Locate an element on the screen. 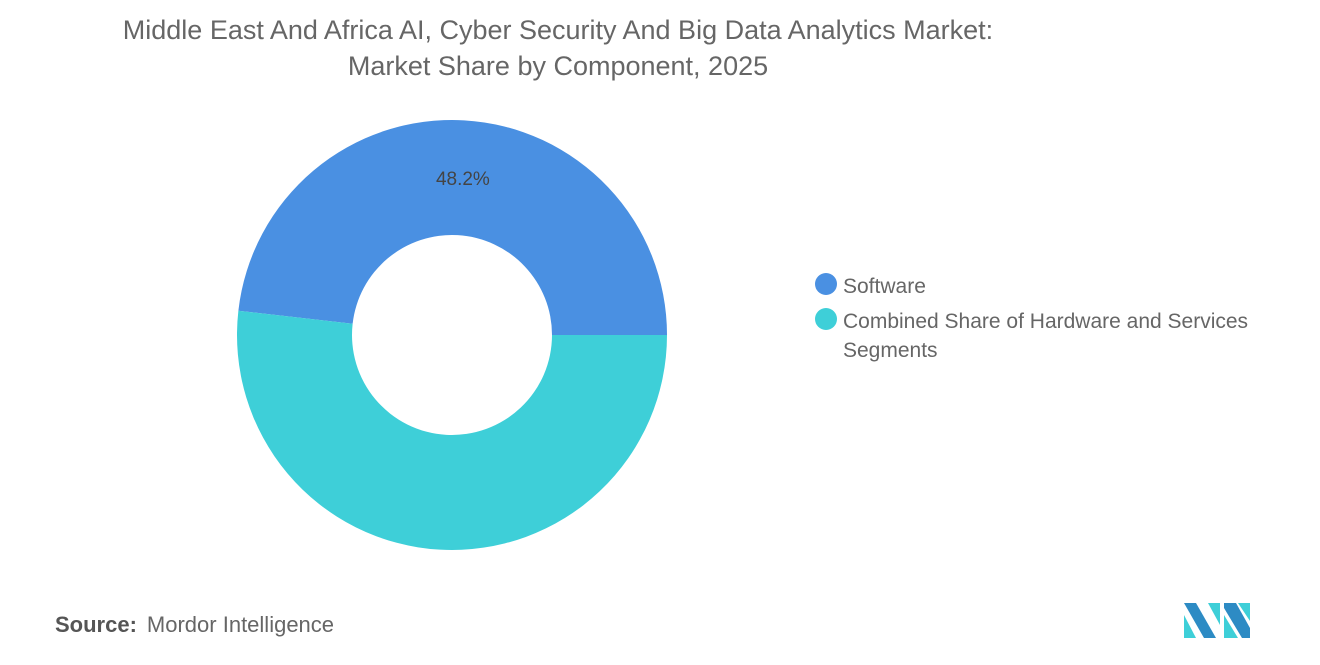 The image size is (1320, 665). legend-item-software: Software is located at coordinates (1055, 286).